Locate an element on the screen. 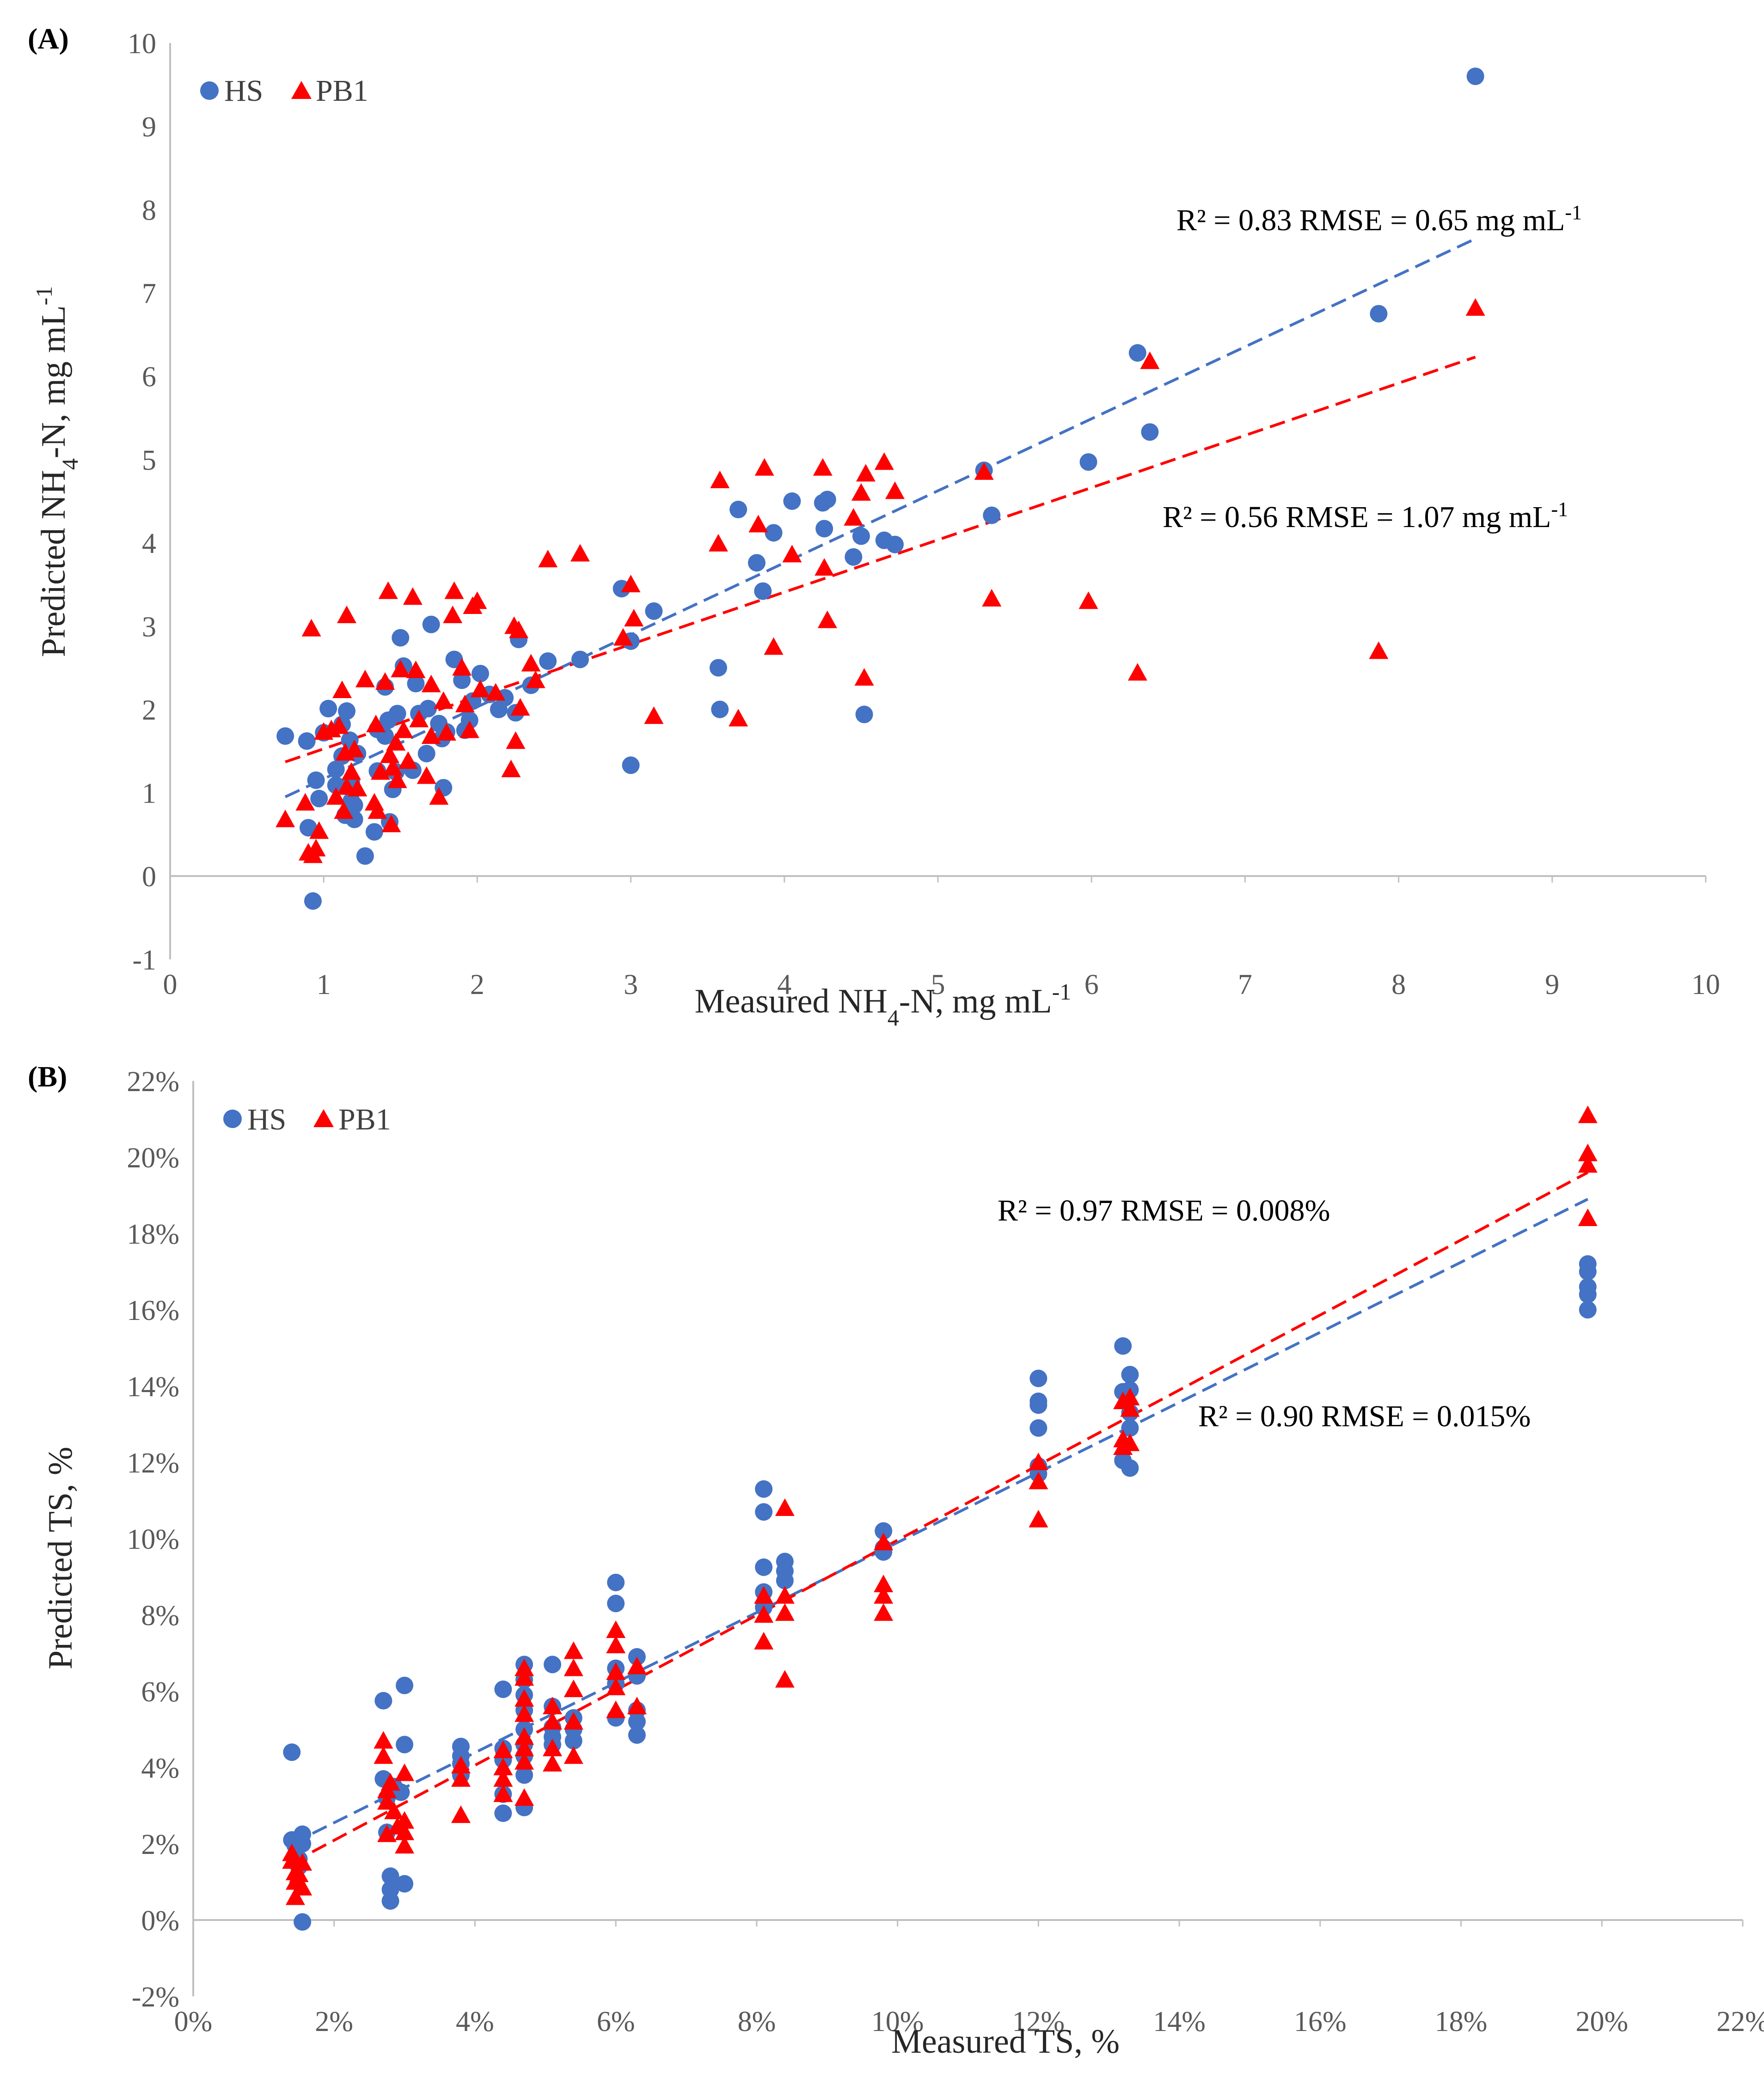 The image size is (1764, 2080). y-tick-label: 6% is located at coordinates (160, 1692).